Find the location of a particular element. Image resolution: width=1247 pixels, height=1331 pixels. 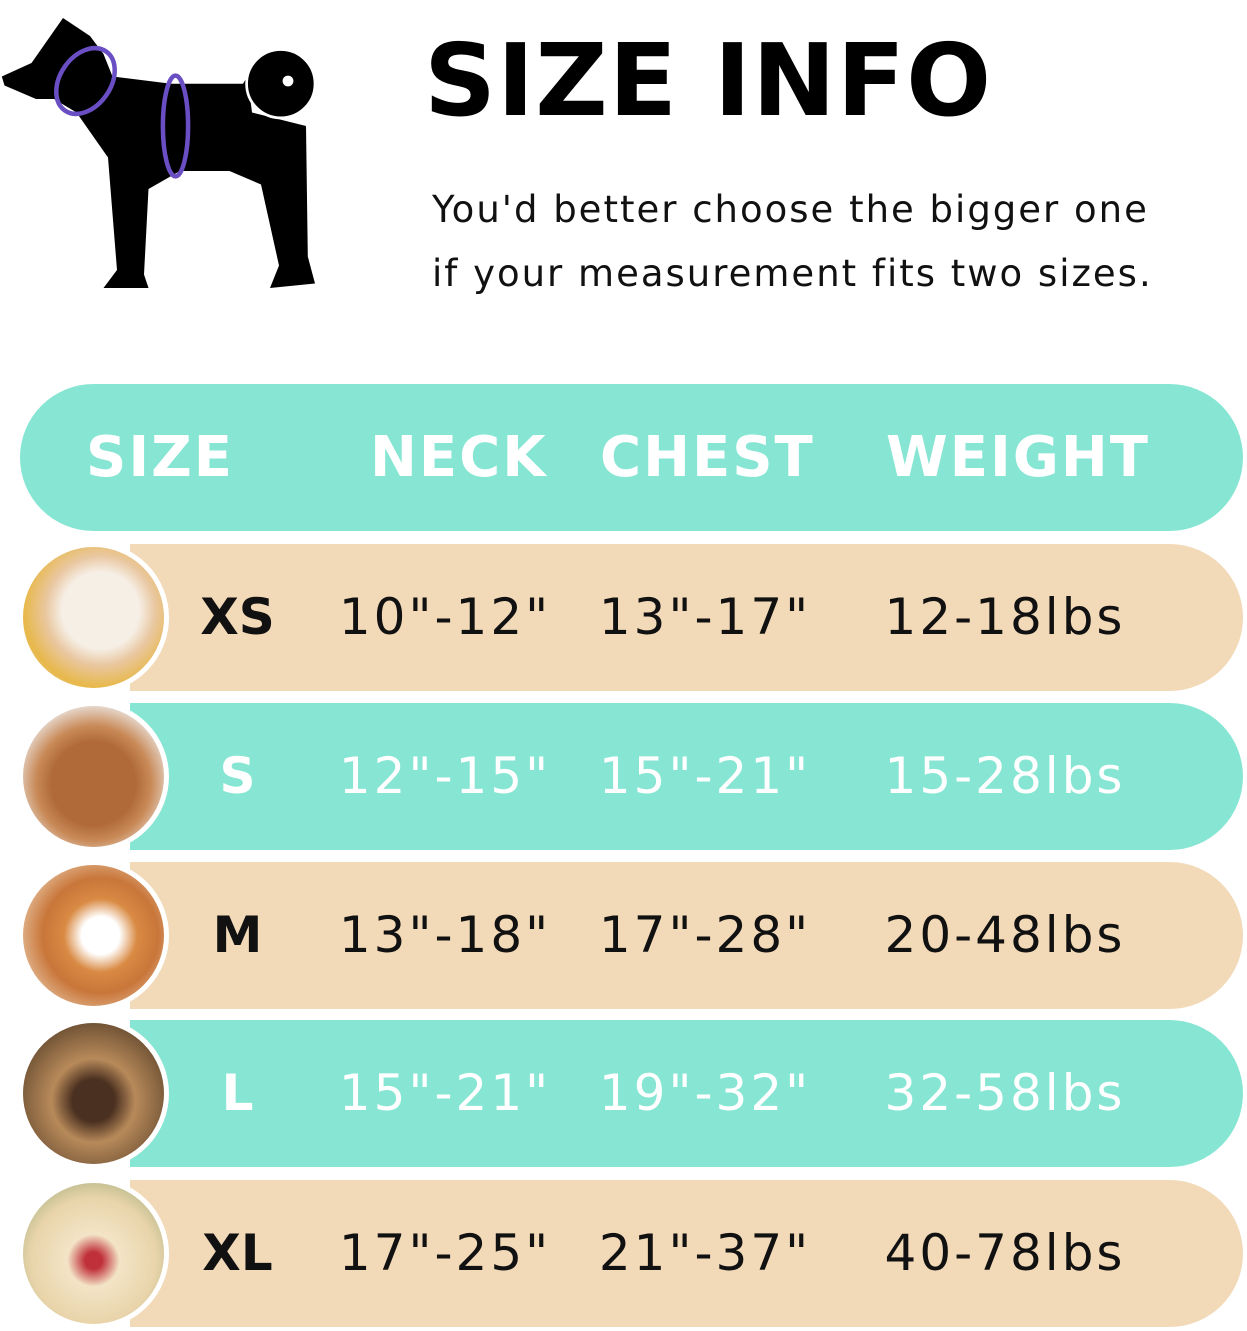

neck-ring is located at coordinates (85, 81).